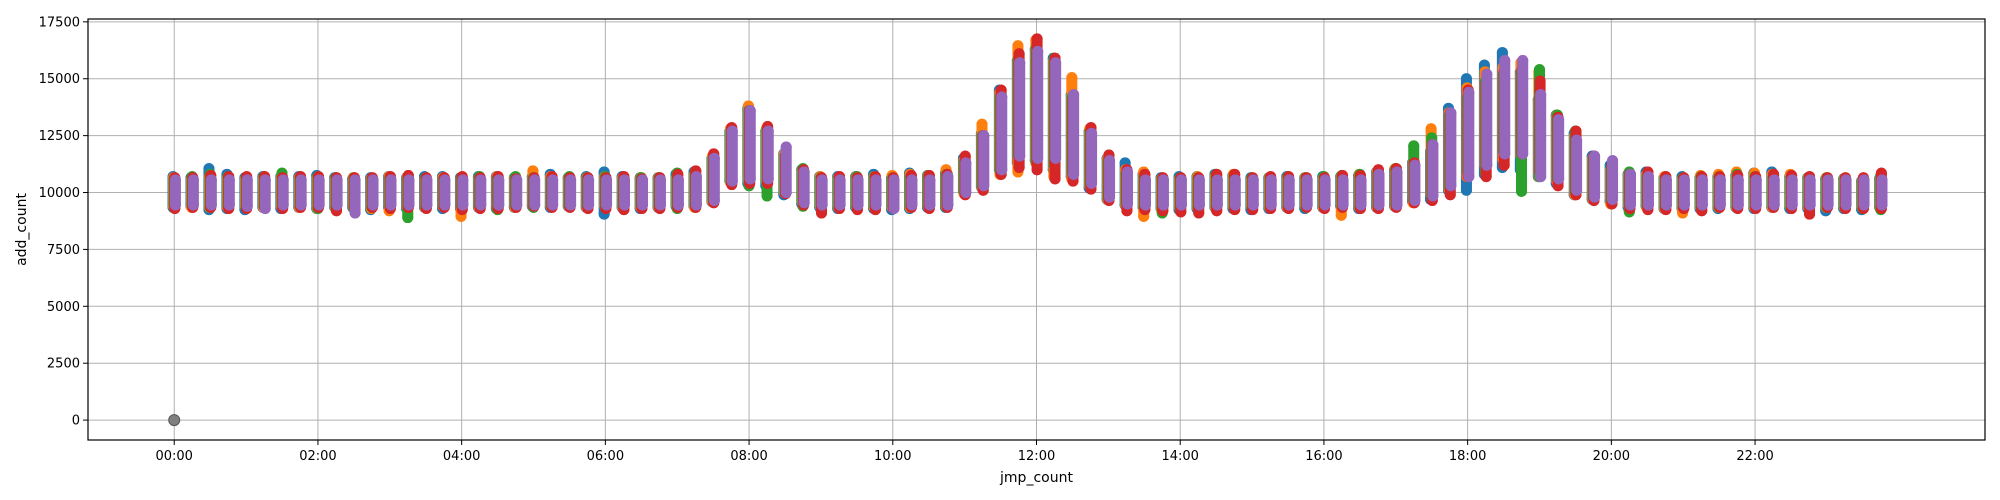  I want to click on y-axis-label: add_count, so click(22, 229).